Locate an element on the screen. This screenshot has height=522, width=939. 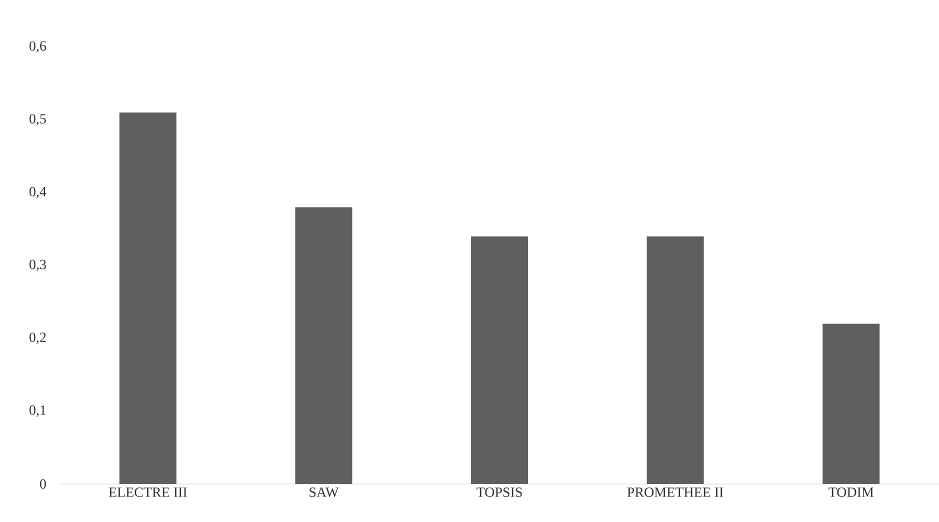
y-tick-label: 0,1 is located at coordinates (38, 411).